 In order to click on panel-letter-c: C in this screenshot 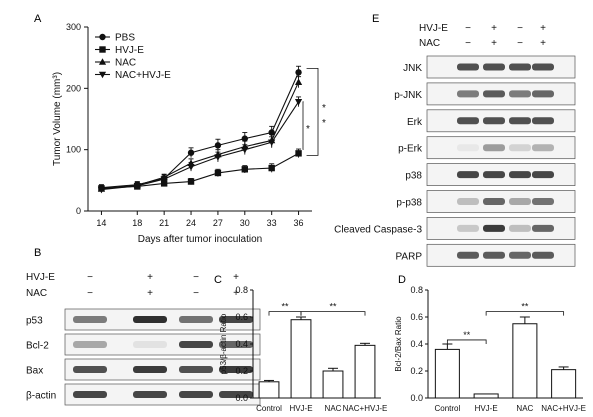, I will do `click(218, 280)`.